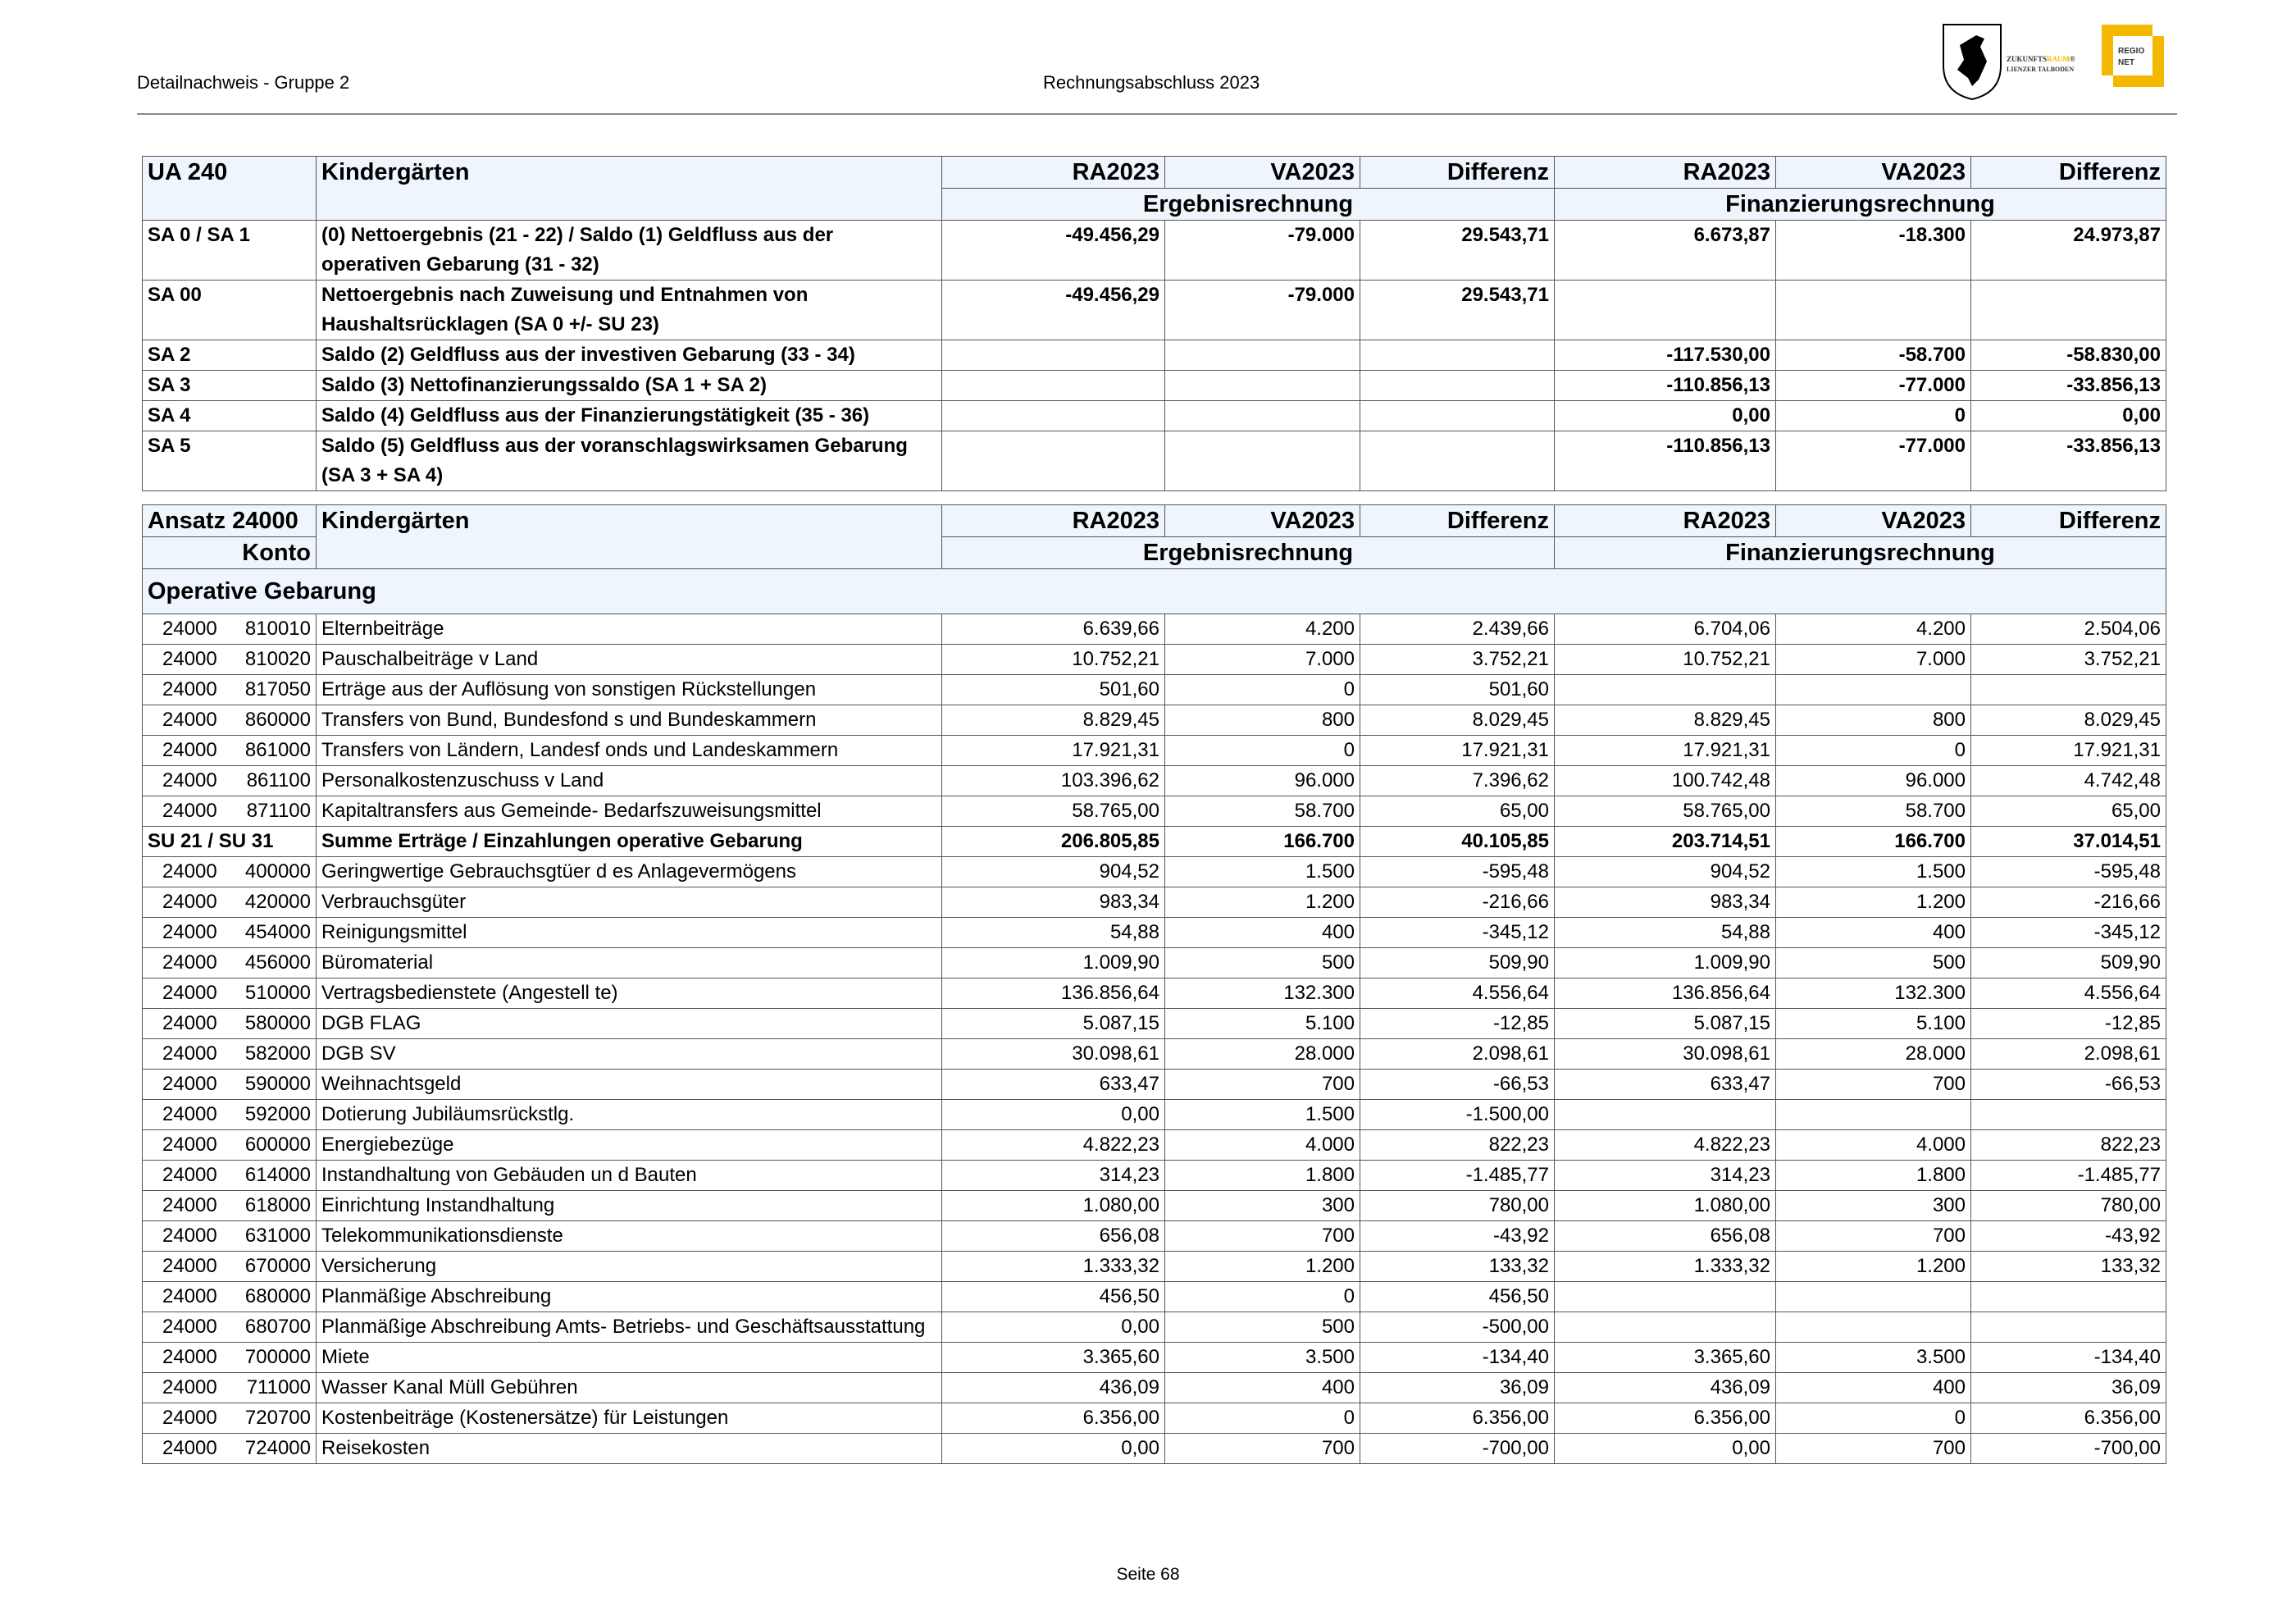 The image size is (2296, 1624). What do you see at coordinates (1665, 750) in the screenshot?
I see `row-value: 17.921,31` at bounding box center [1665, 750].